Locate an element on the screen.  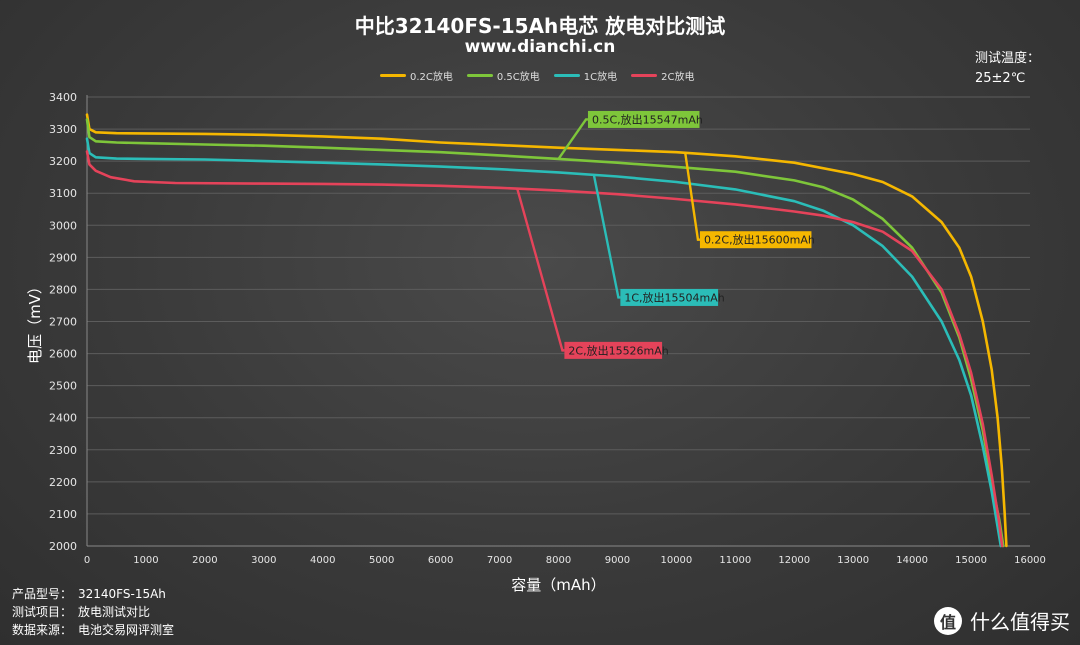
x-tick-label: 11000 is located at coordinates (735, 560).